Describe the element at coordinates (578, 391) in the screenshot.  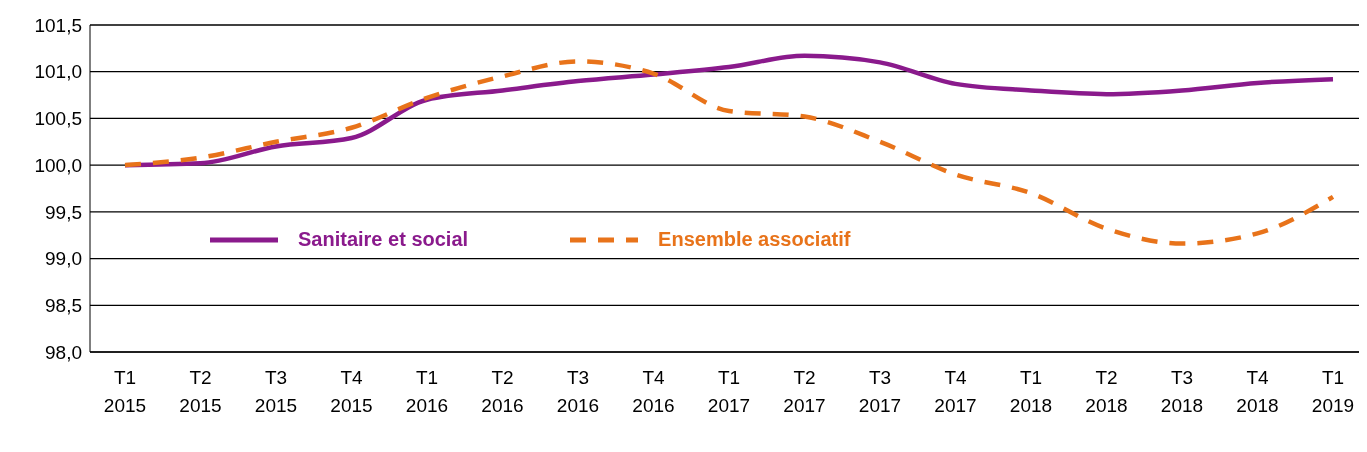
I see `x-tick-label: T3 2016` at that location.